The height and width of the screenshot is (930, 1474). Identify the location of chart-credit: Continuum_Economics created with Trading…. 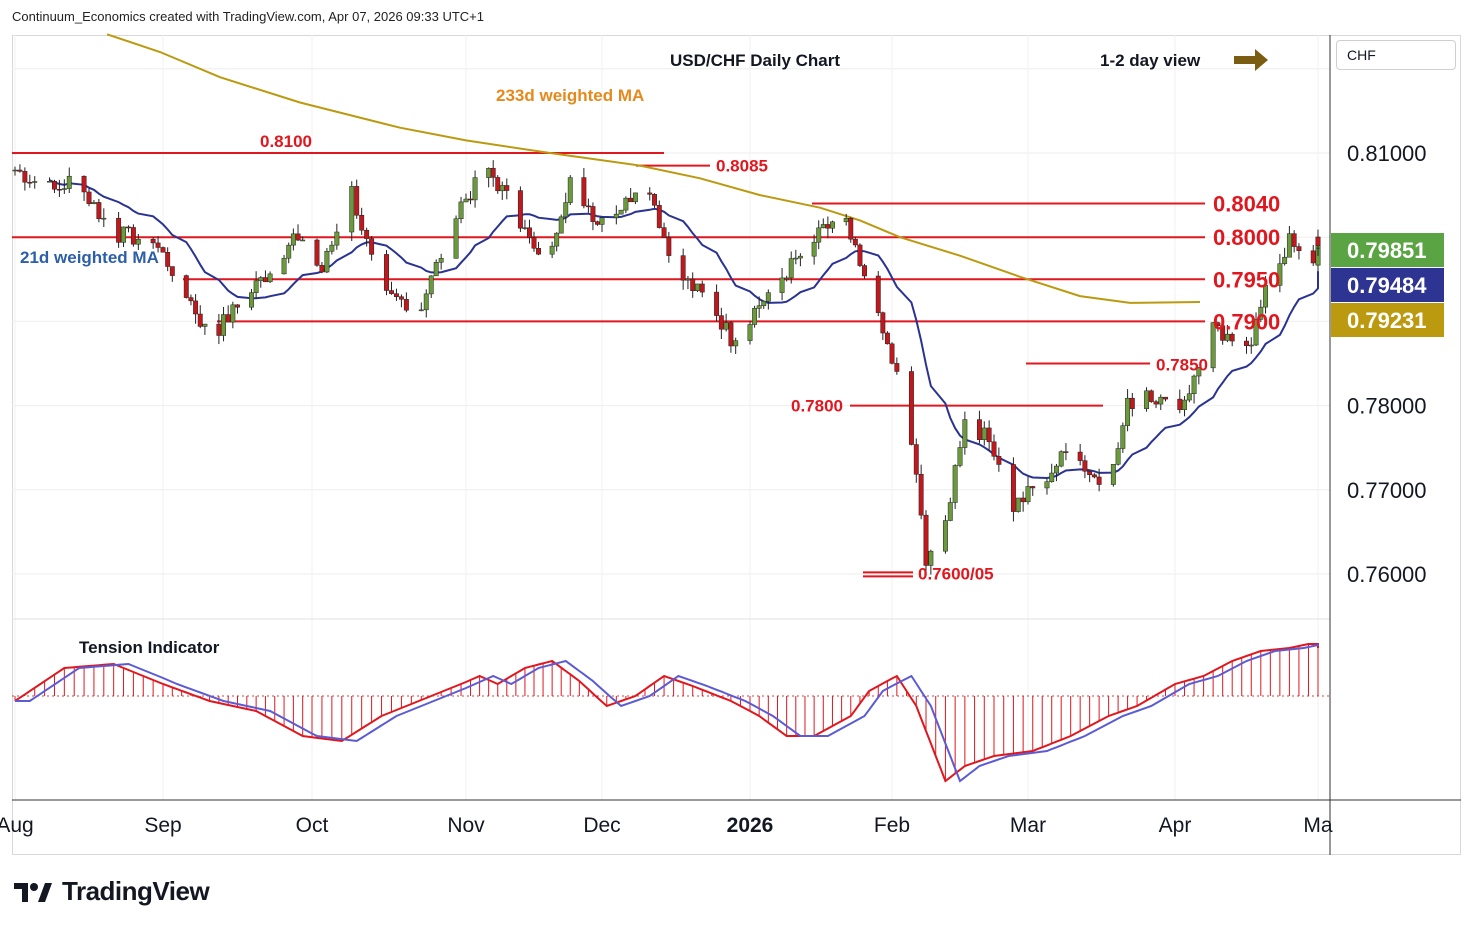
(248, 16).